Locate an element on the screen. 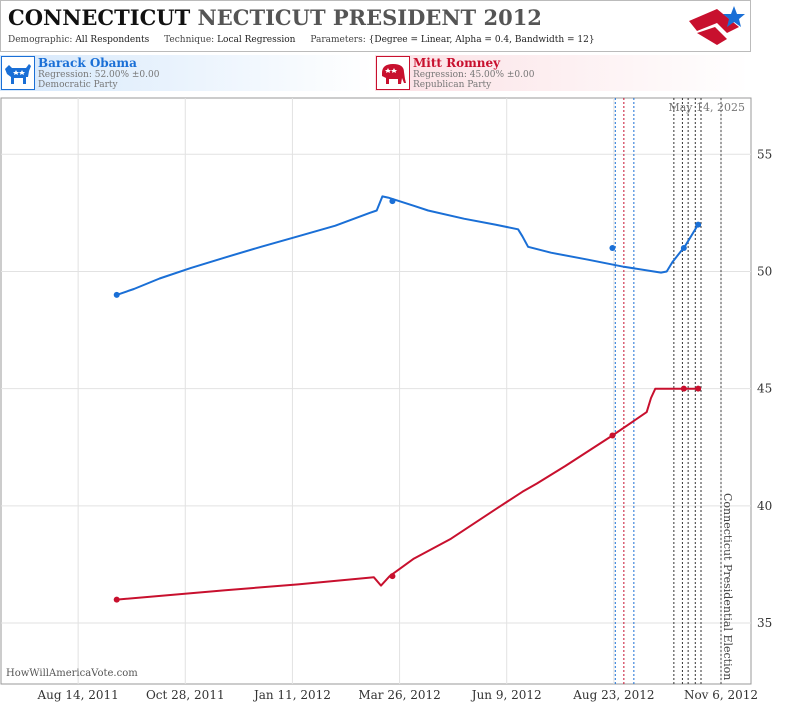 The image size is (789, 704). candidate-name: Mitt Romney is located at coordinates (457, 63).